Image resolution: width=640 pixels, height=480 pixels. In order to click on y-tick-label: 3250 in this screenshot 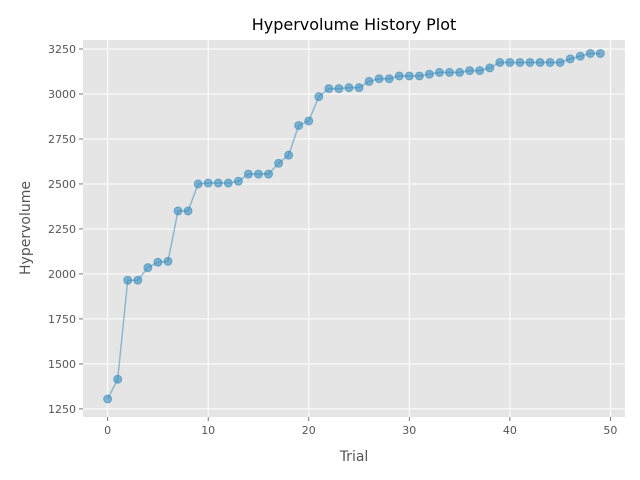, I will do `click(62, 49)`.